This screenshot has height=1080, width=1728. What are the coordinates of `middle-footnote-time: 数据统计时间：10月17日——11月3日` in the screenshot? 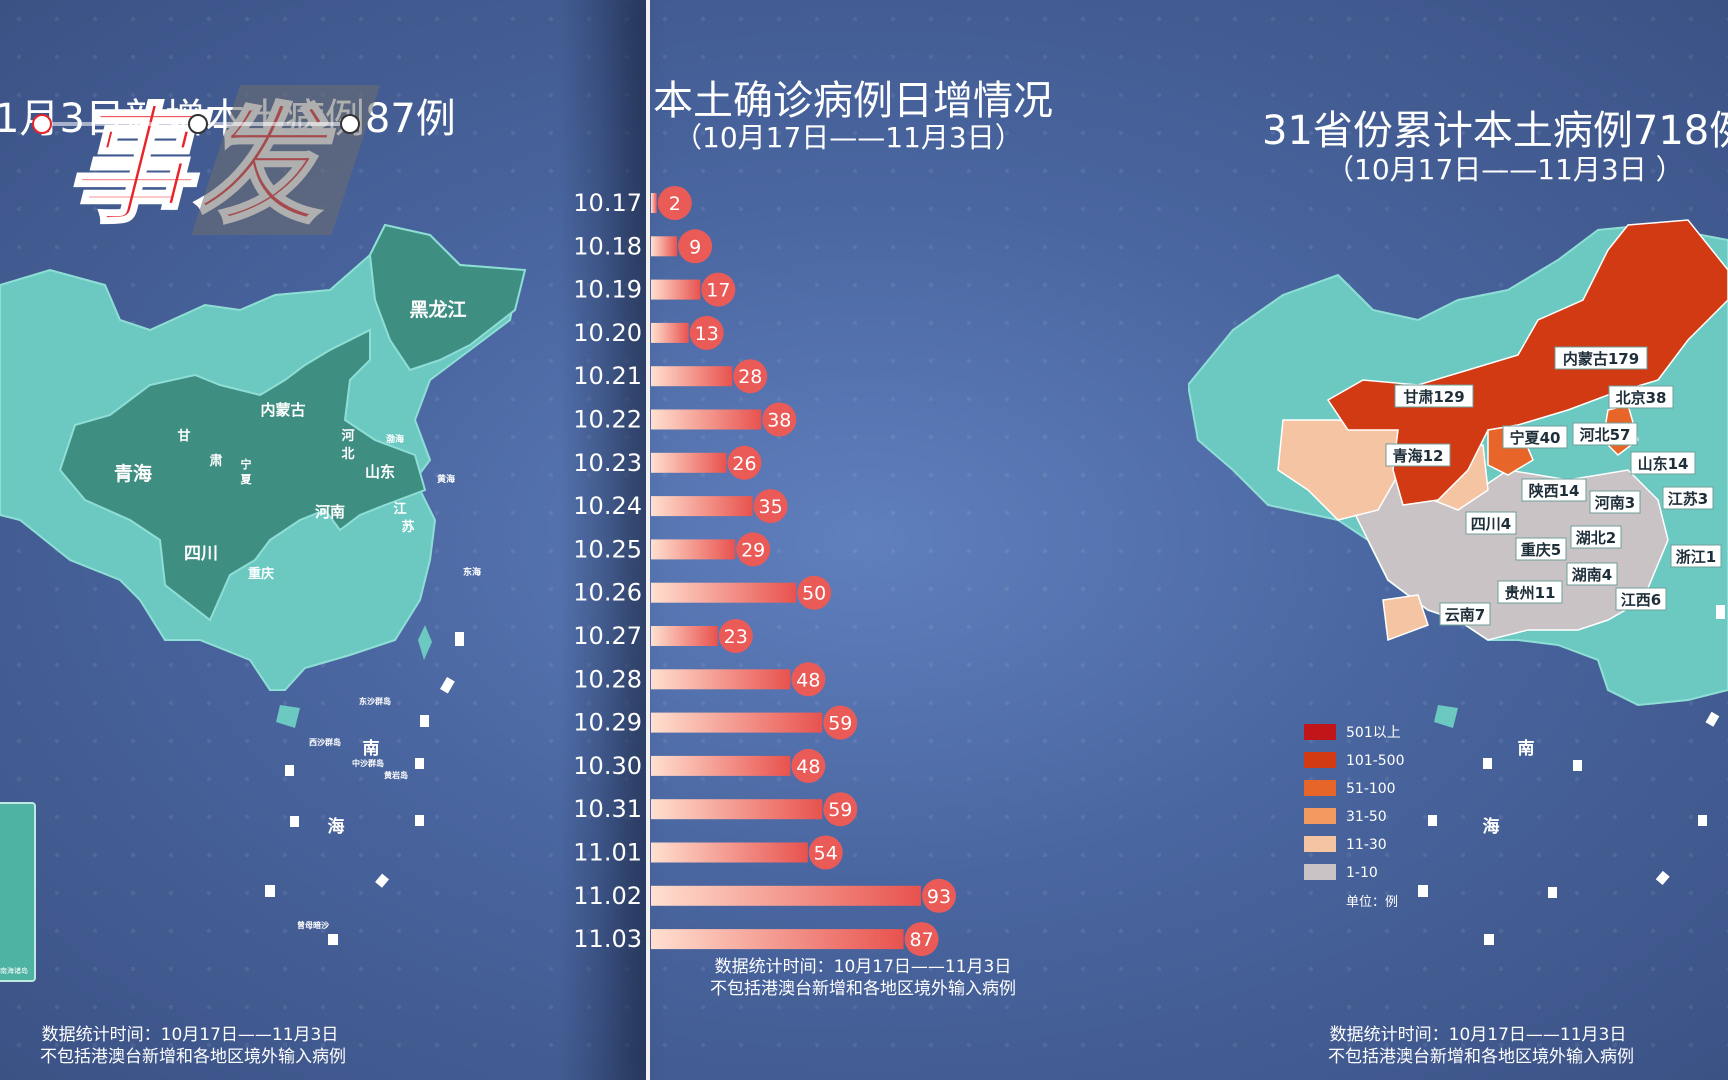 It's located at (863, 967).